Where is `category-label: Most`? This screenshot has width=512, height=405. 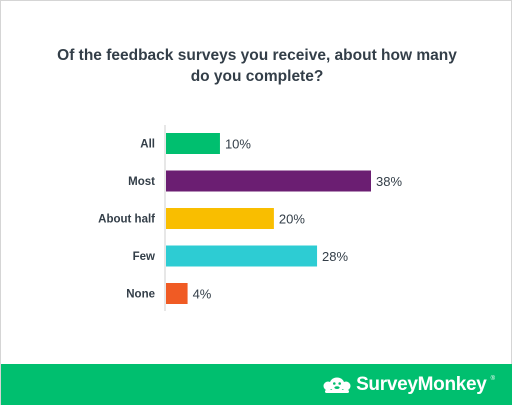
category-label: Most is located at coordinates (141, 182).